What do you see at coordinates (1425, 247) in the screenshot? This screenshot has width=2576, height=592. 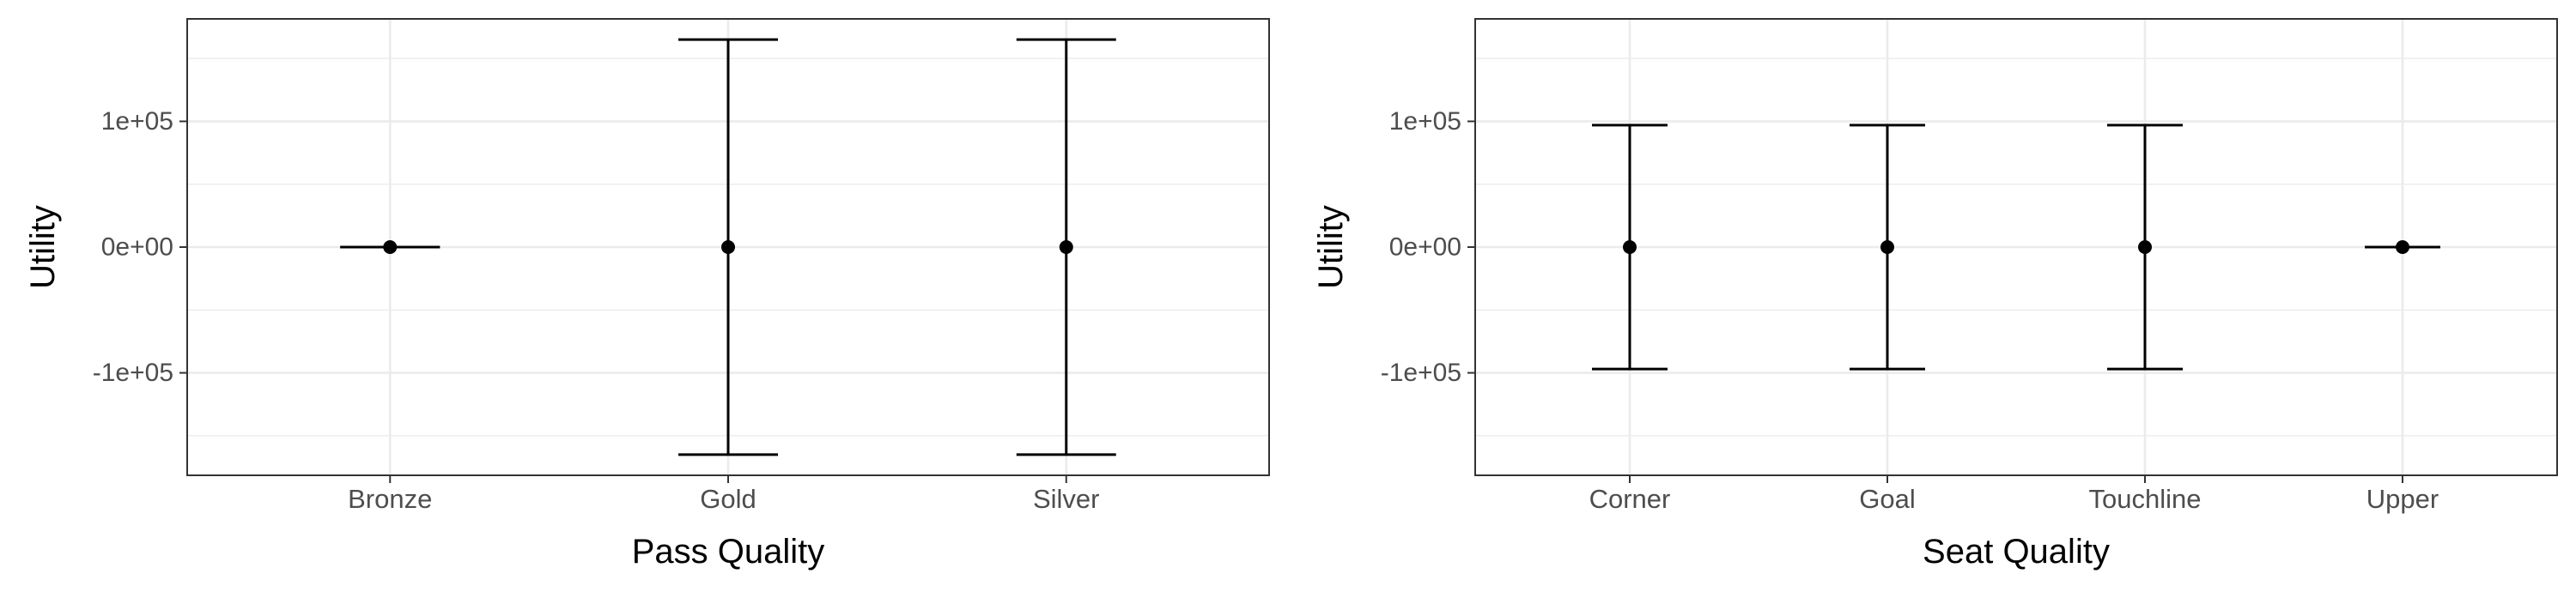 I see `seat-quality-y-tick-label: 0e+00` at bounding box center [1425, 247].